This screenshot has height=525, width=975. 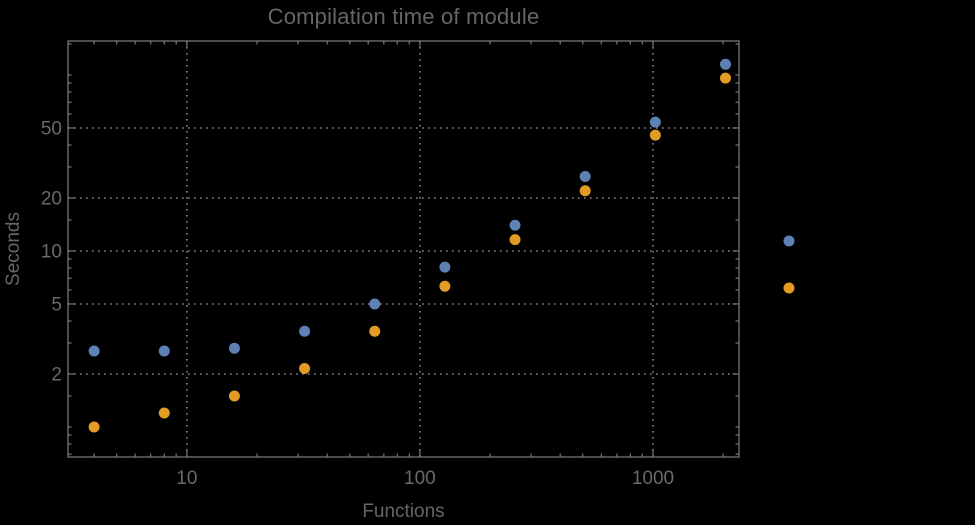 I want to click on x-axis-label: Functions, so click(x=403, y=511).